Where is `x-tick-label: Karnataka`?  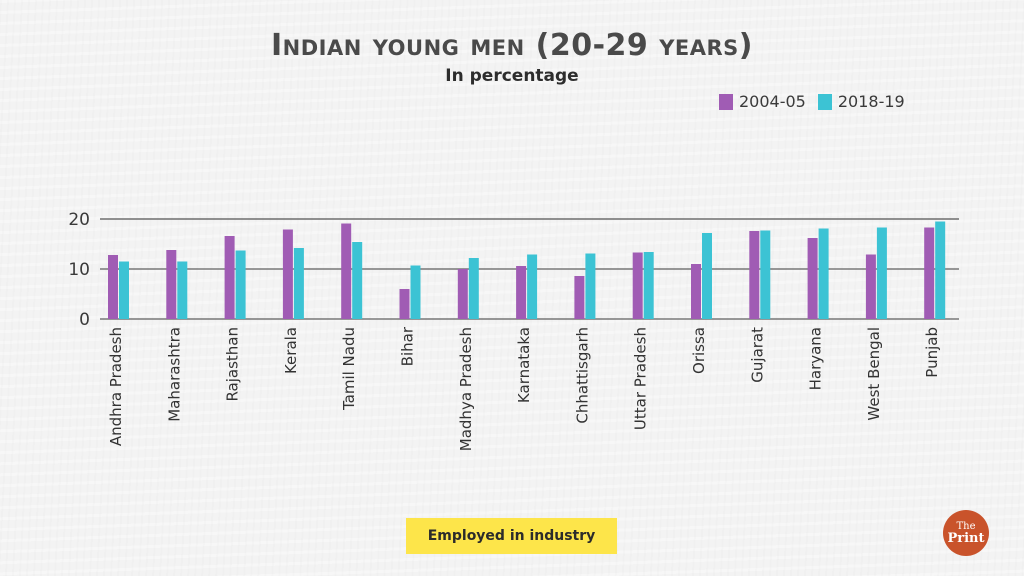
x-tick-label: Karnataka is located at coordinates (524, 365).